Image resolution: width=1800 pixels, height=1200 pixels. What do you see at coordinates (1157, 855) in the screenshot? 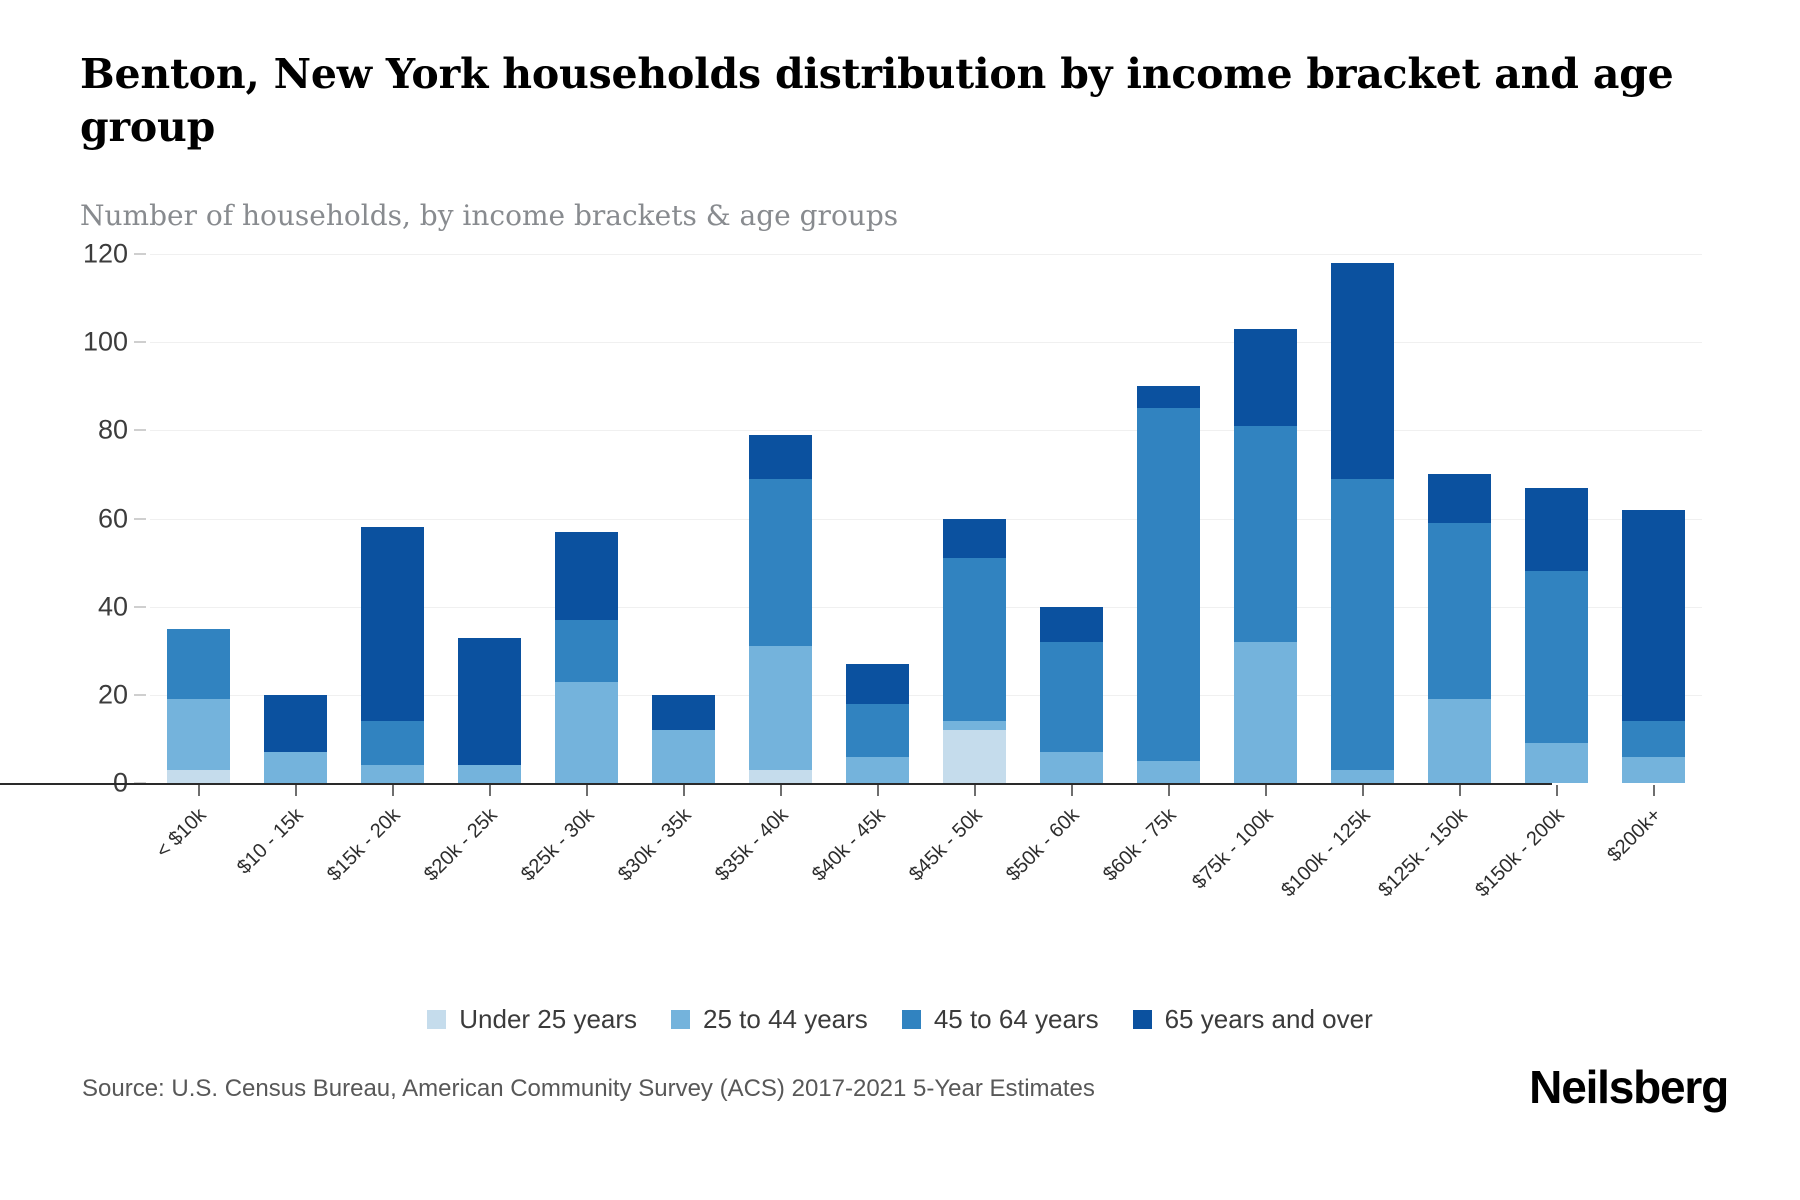
I see `x-label-slot: $60k - 75k` at bounding box center [1157, 855].